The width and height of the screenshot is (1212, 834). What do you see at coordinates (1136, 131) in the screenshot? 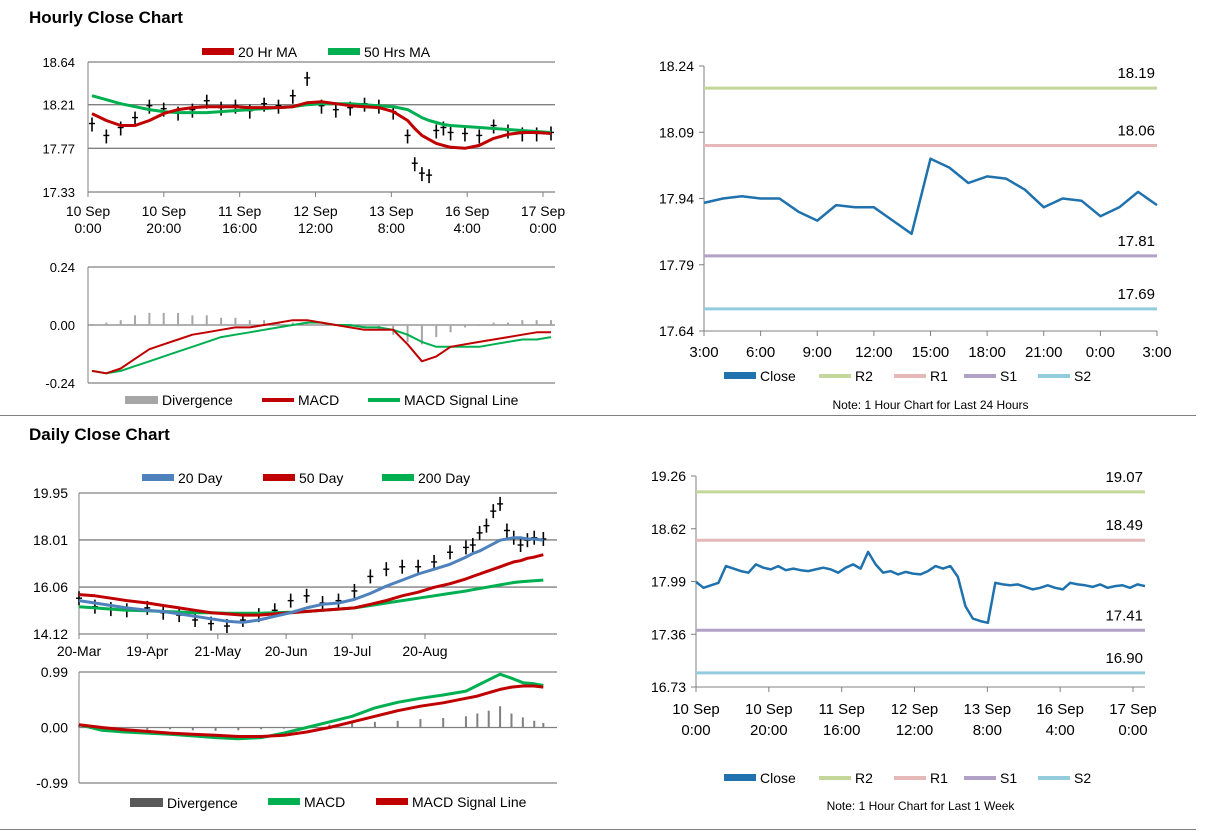
I see `h24-level-label-r1: 18.06` at bounding box center [1136, 131].